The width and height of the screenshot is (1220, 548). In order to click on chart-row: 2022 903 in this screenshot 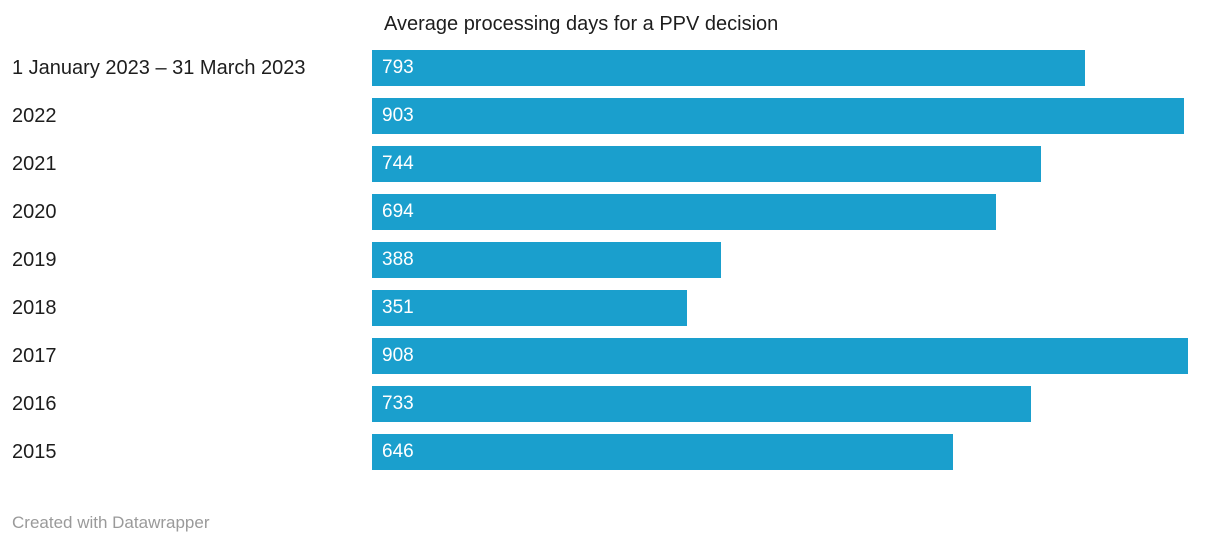, I will do `click(610, 116)`.